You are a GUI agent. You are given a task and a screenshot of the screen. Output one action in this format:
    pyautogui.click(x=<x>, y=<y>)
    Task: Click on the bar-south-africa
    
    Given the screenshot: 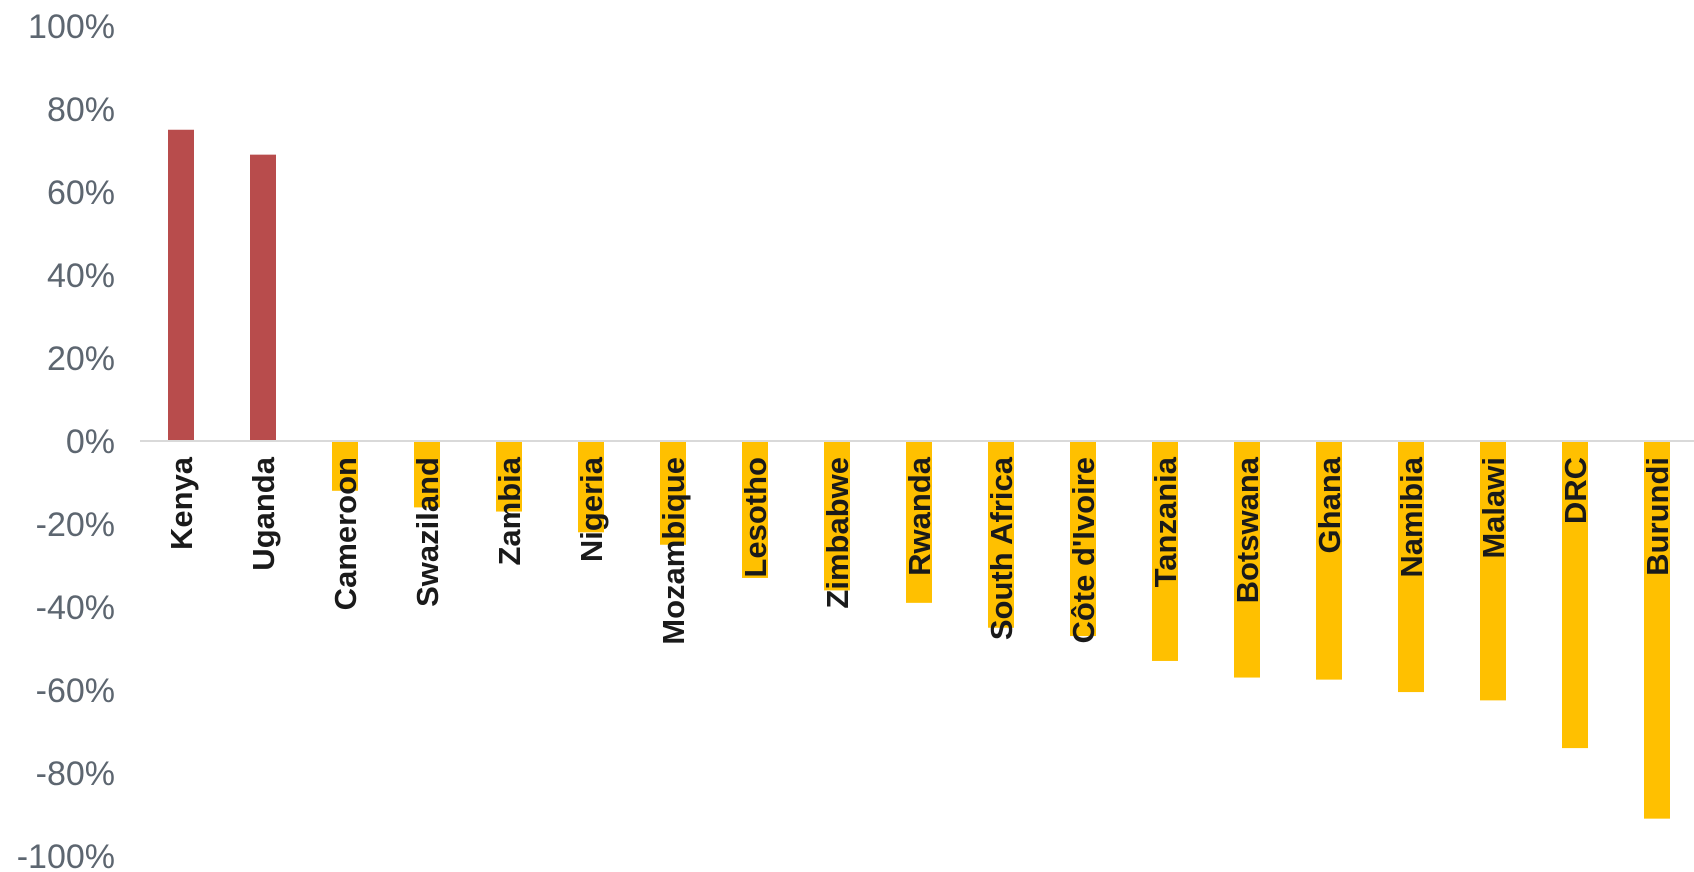 What is the action you would take?
    pyautogui.click(x=1001, y=534)
    